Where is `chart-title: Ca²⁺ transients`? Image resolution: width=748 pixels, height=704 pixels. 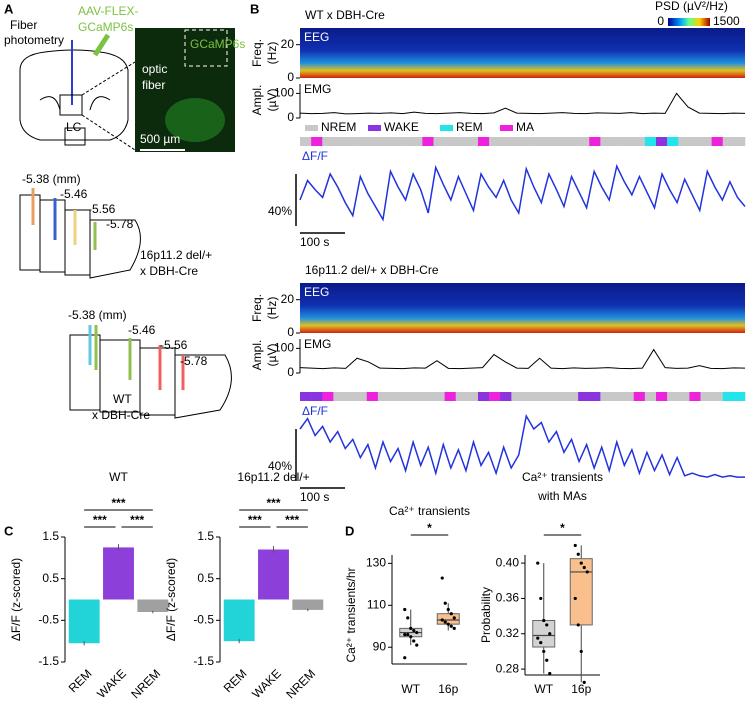 chart-title: Ca²⁺ transients is located at coordinates (429, 511).